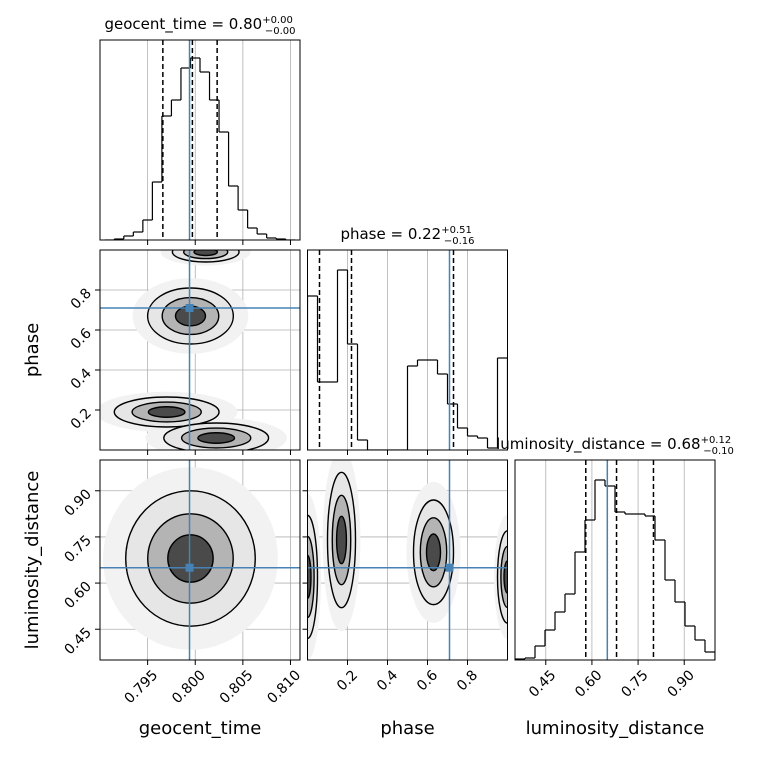 The width and height of the screenshot is (760, 760). Describe the element at coordinates (347, 680) in the screenshot. I see `x-tick-label: 0.2` at that location.